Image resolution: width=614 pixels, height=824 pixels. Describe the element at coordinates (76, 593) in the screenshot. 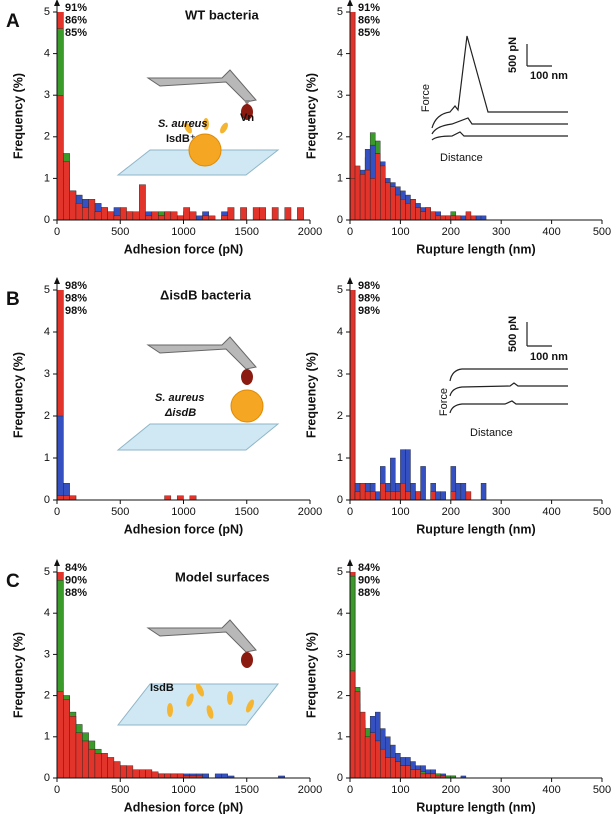

I see `peak-label: 88%` at that location.